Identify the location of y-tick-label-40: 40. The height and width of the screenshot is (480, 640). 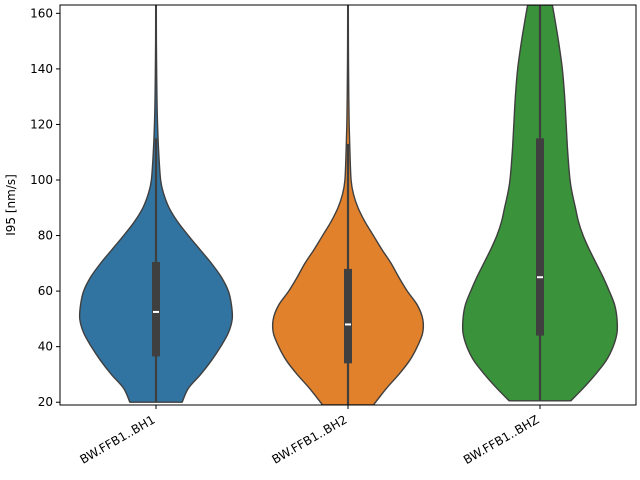
(45, 347).